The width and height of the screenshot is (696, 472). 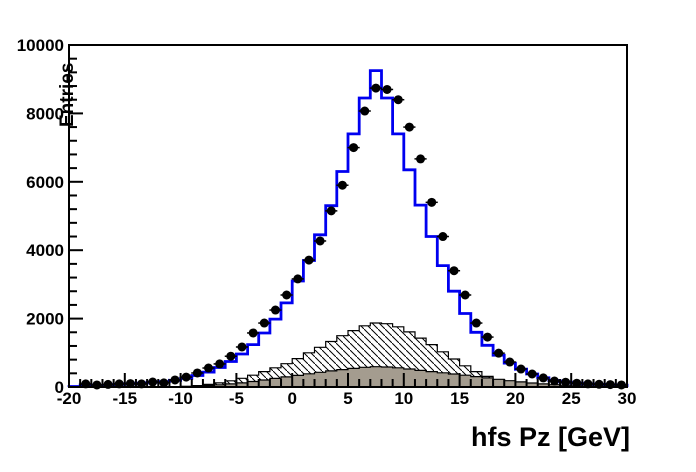 What do you see at coordinates (291, 398) in the screenshot?
I see `x-tick-label: 0` at bounding box center [291, 398].